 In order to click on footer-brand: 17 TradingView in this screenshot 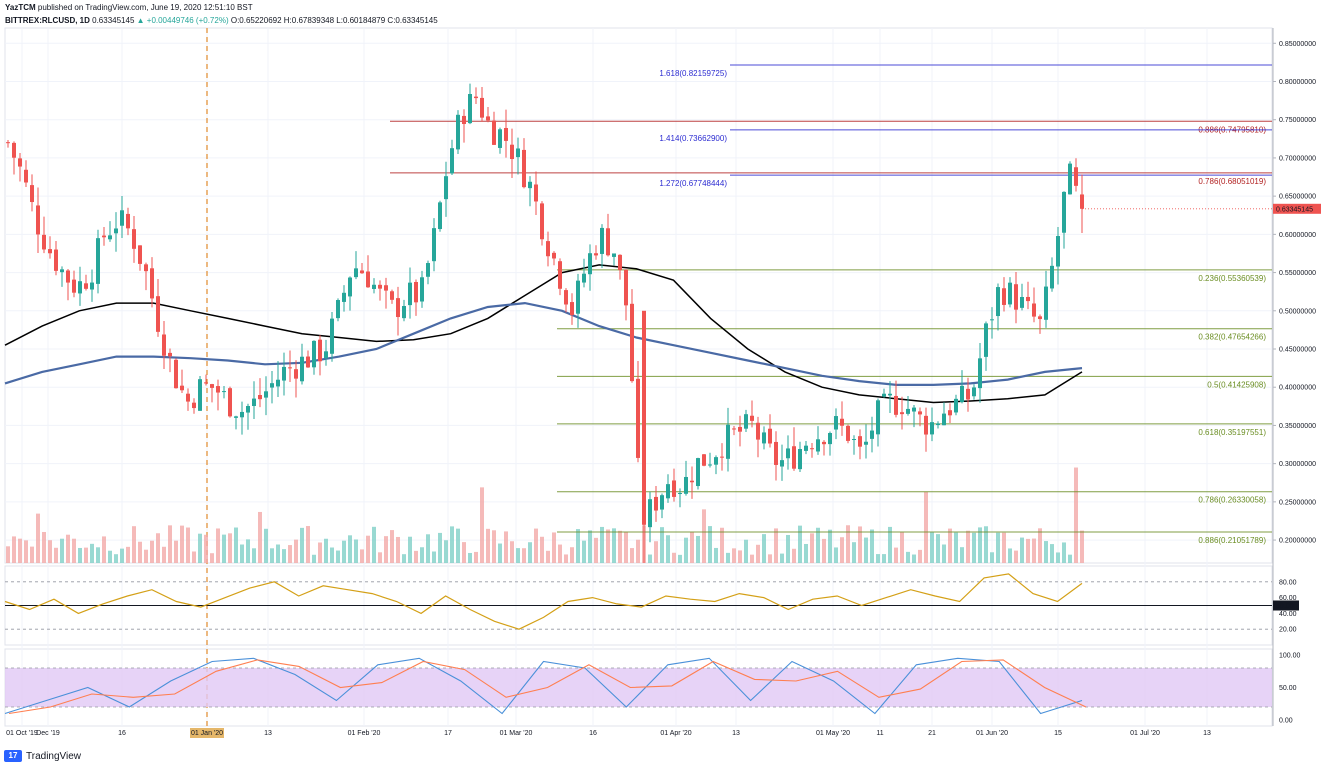, I will do `click(42, 756)`.